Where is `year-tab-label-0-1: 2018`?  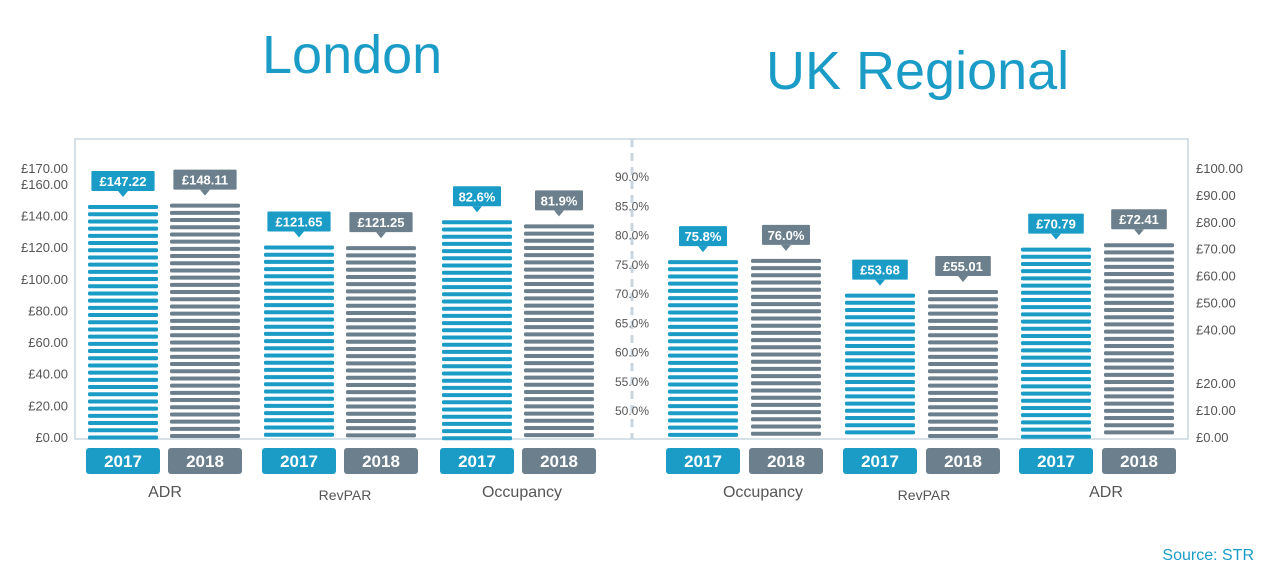
year-tab-label-0-1: 2018 is located at coordinates (205, 461).